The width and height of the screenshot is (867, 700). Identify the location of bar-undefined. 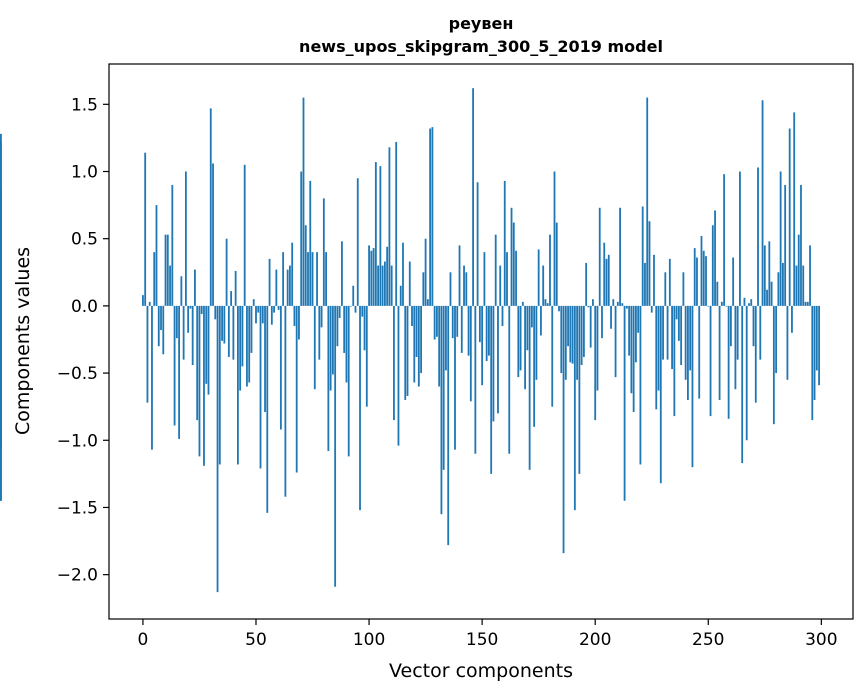
(1, 223).